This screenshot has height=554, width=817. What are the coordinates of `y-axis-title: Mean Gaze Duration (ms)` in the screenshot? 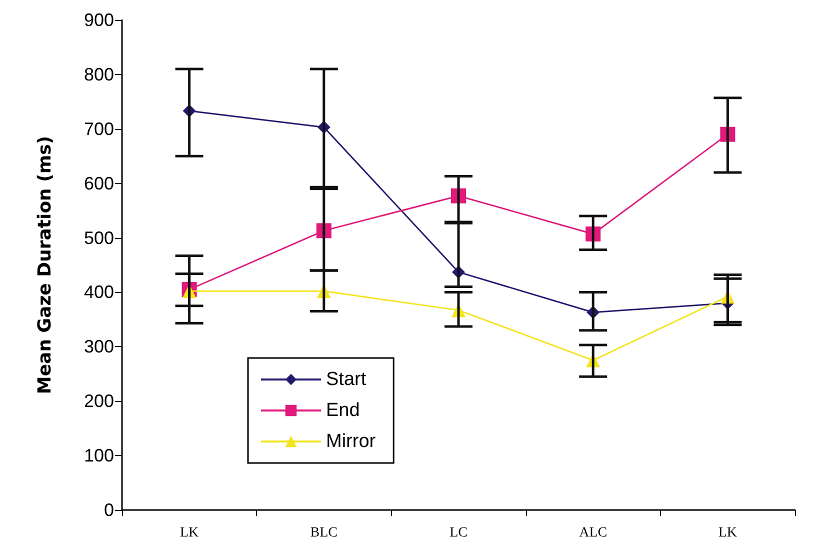 It's located at (45, 265).